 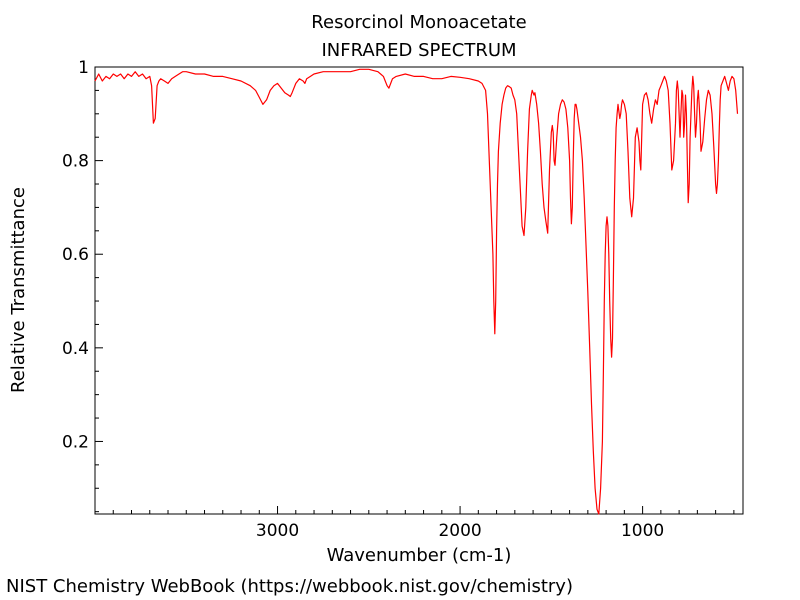 What do you see at coordinates (277, 531) in the screenshot?
I see `x-tick-label: 3000` at bounding box center [277, 531].